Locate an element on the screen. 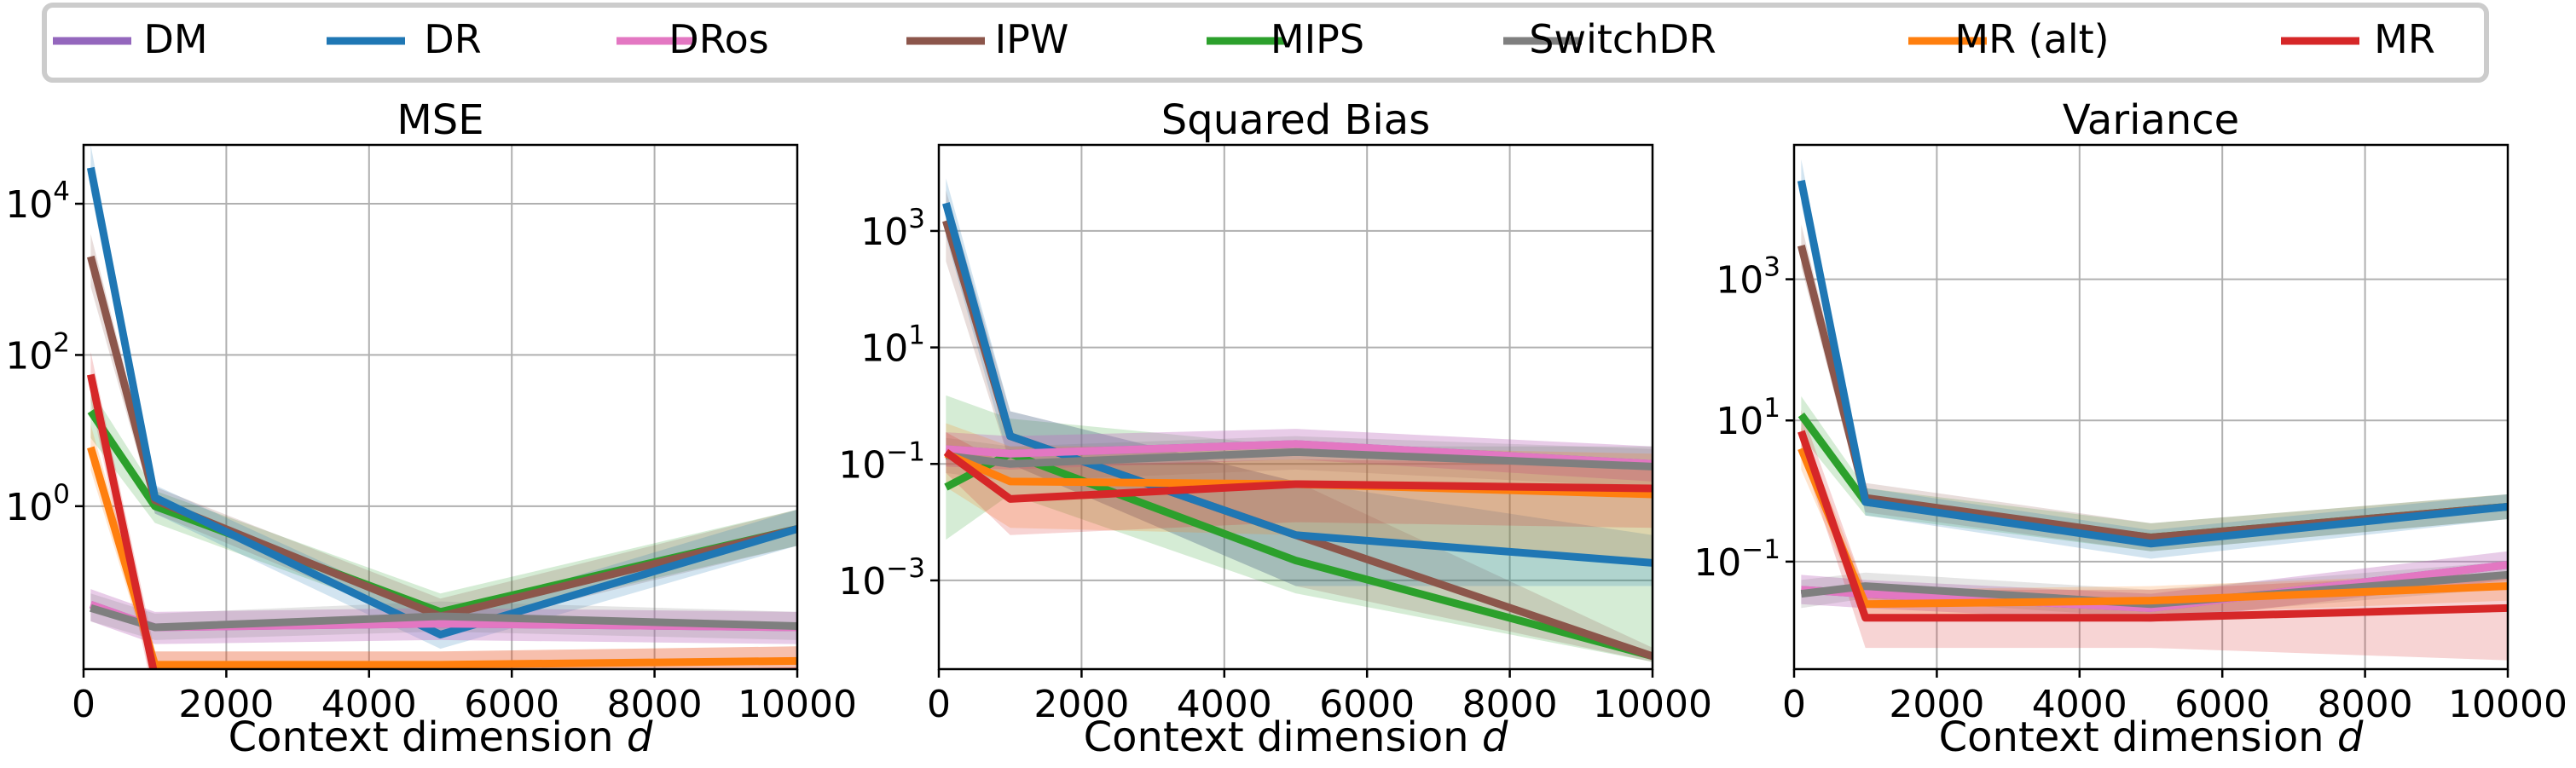  legend-label-dm: DM is located at coordinates (175, 39).